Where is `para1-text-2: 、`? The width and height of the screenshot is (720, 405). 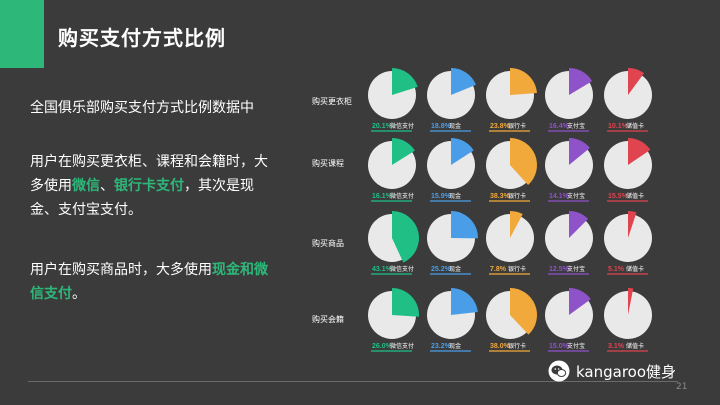 para1-text-2: 、 is located at coordinates (107, 186).